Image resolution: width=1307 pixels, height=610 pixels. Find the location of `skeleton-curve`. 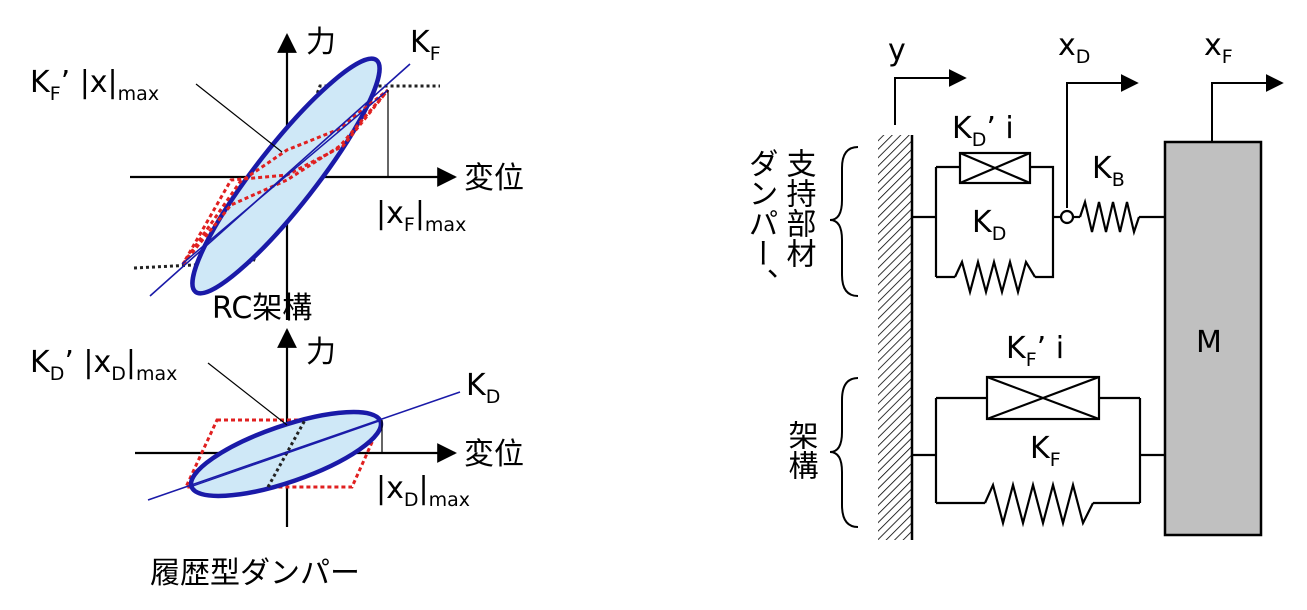

skeleton-curve is located at coordinates (286, 177).